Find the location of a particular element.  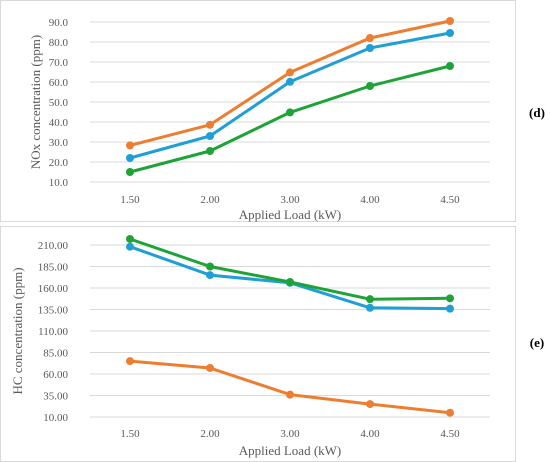

series-line-green is located at coordinates (290, 269).